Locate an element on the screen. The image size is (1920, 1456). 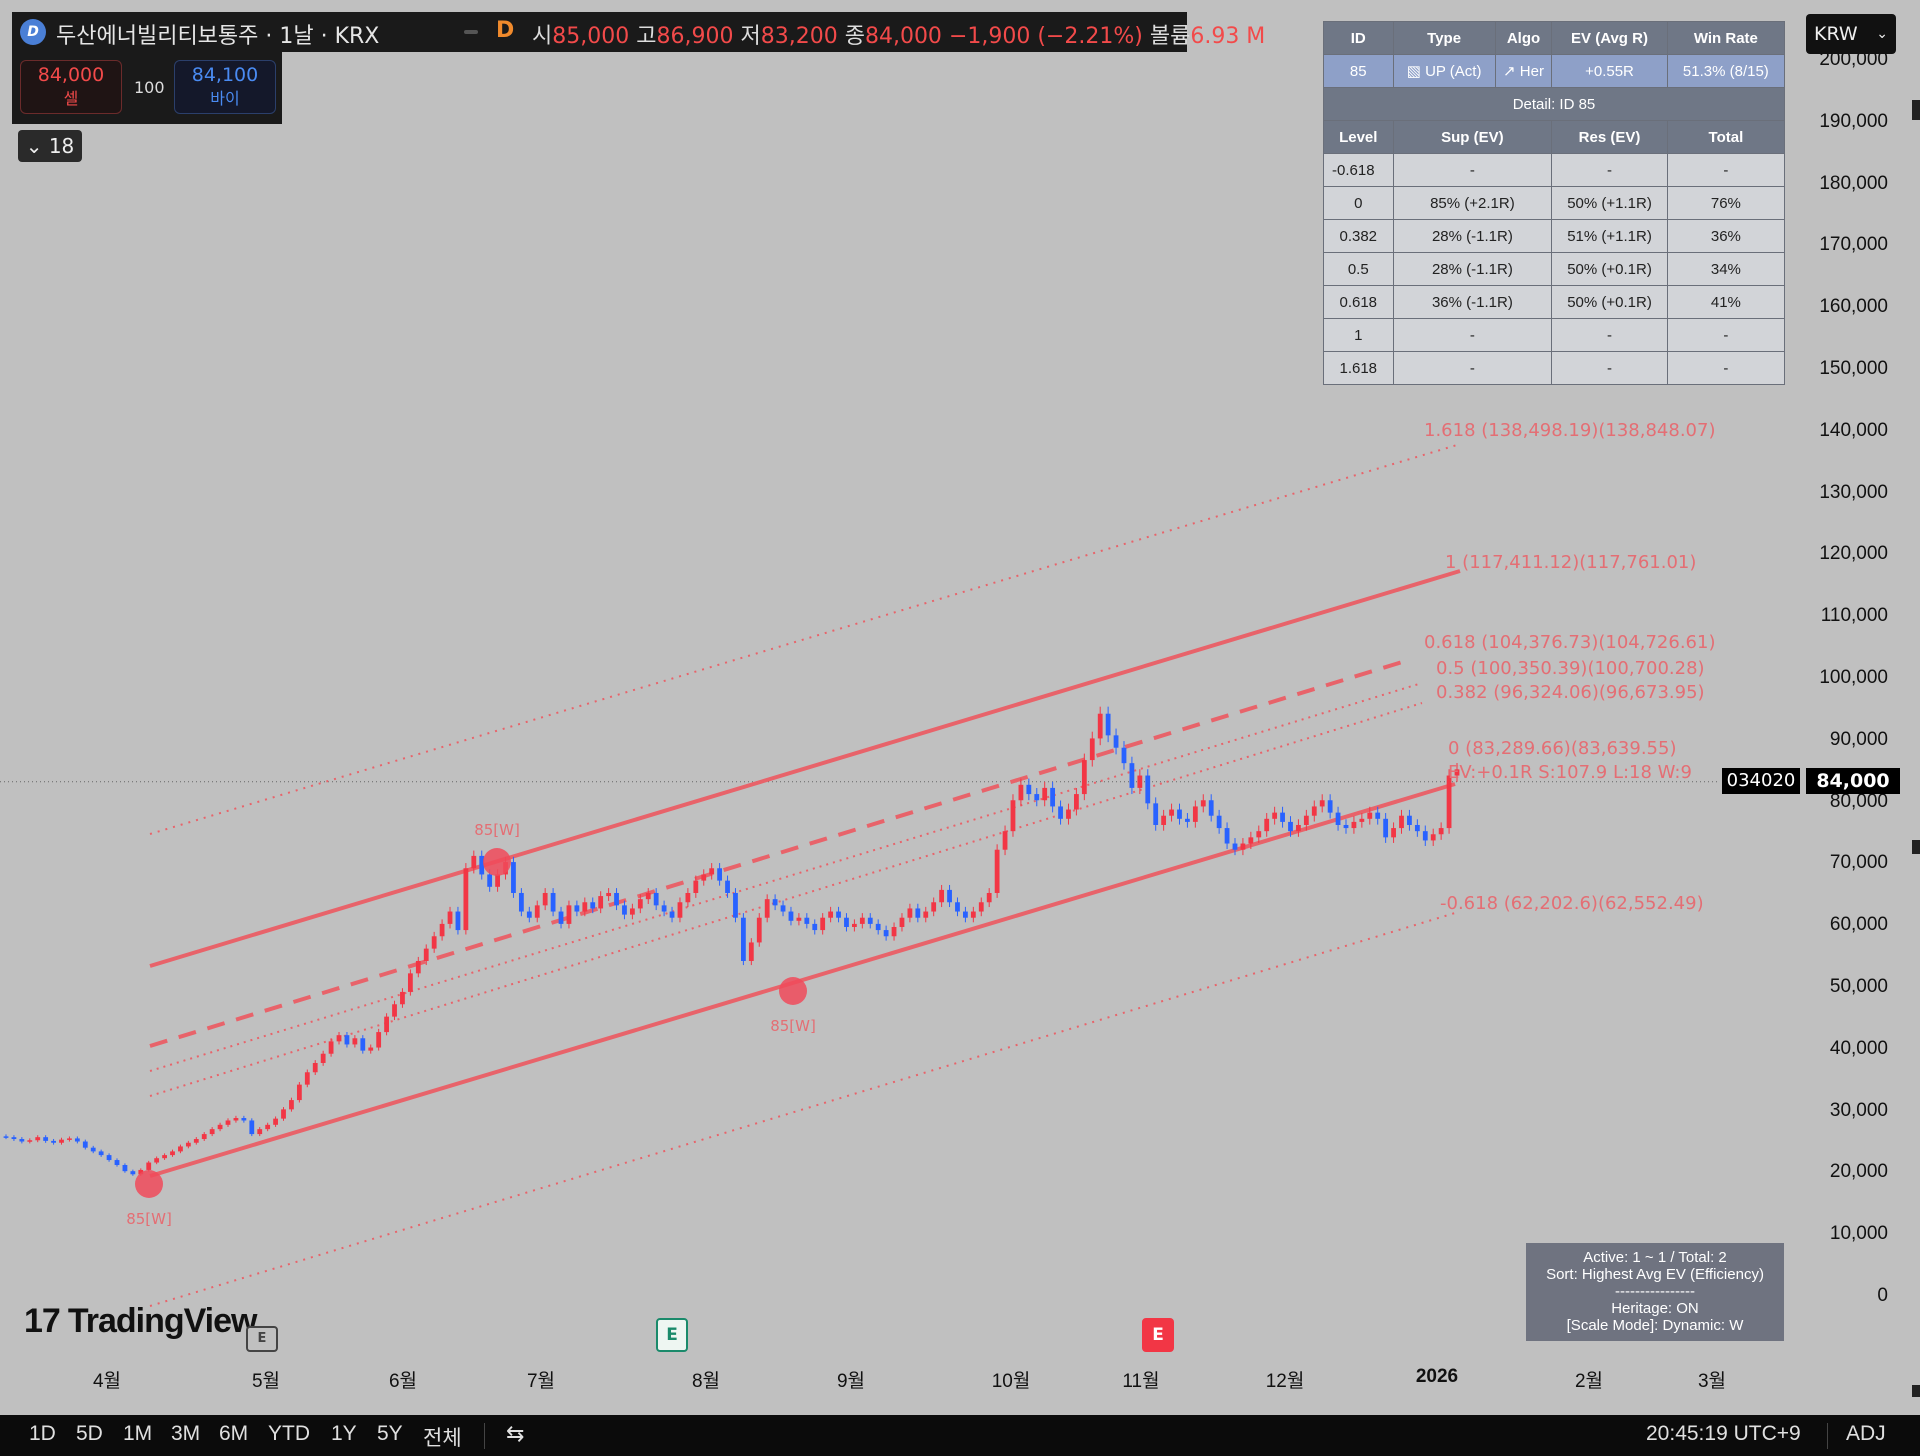
earnings-badge-aug: E is located at coordinates (672, 1335).